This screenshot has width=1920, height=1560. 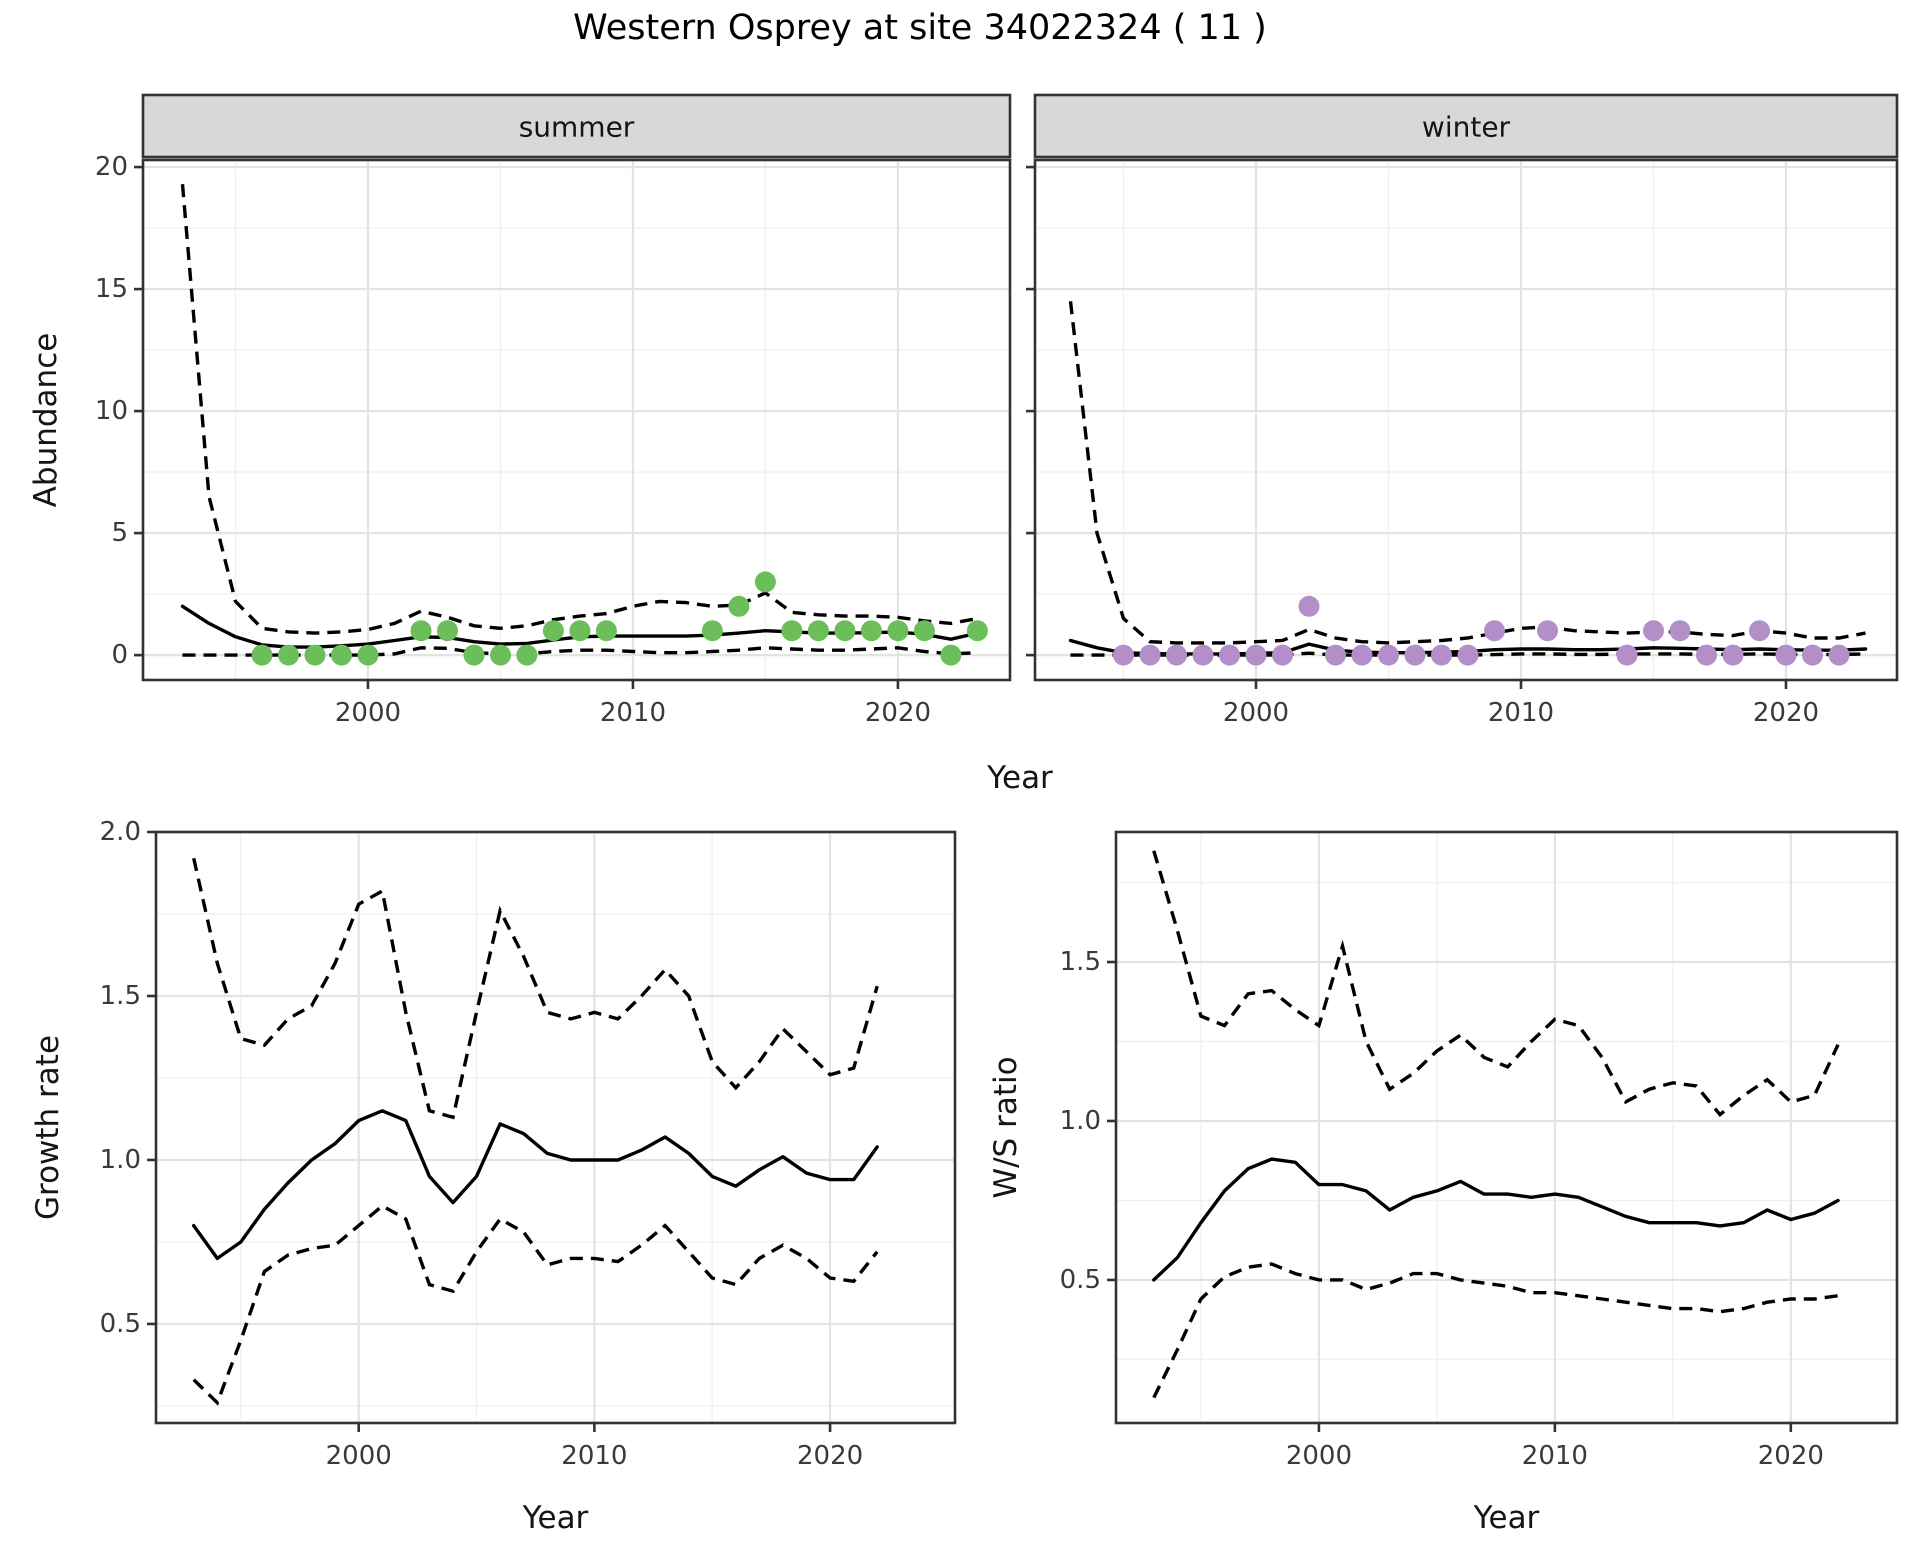 What do you see at coordinates (111, 289) in the screenshot?
I see `y-tick-label: 15` at bounding box center [111, 289].